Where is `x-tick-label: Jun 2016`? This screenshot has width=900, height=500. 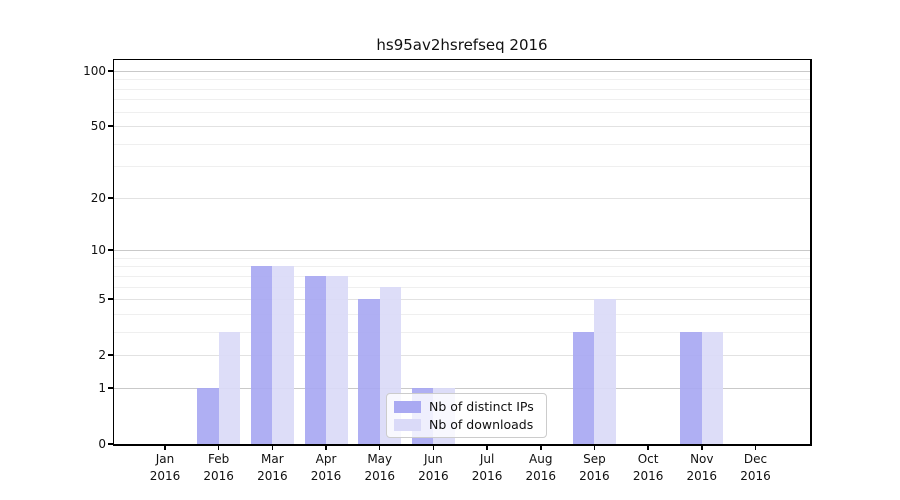 x-tick-label: Jun 2016 is located at coordinates (433, 467).